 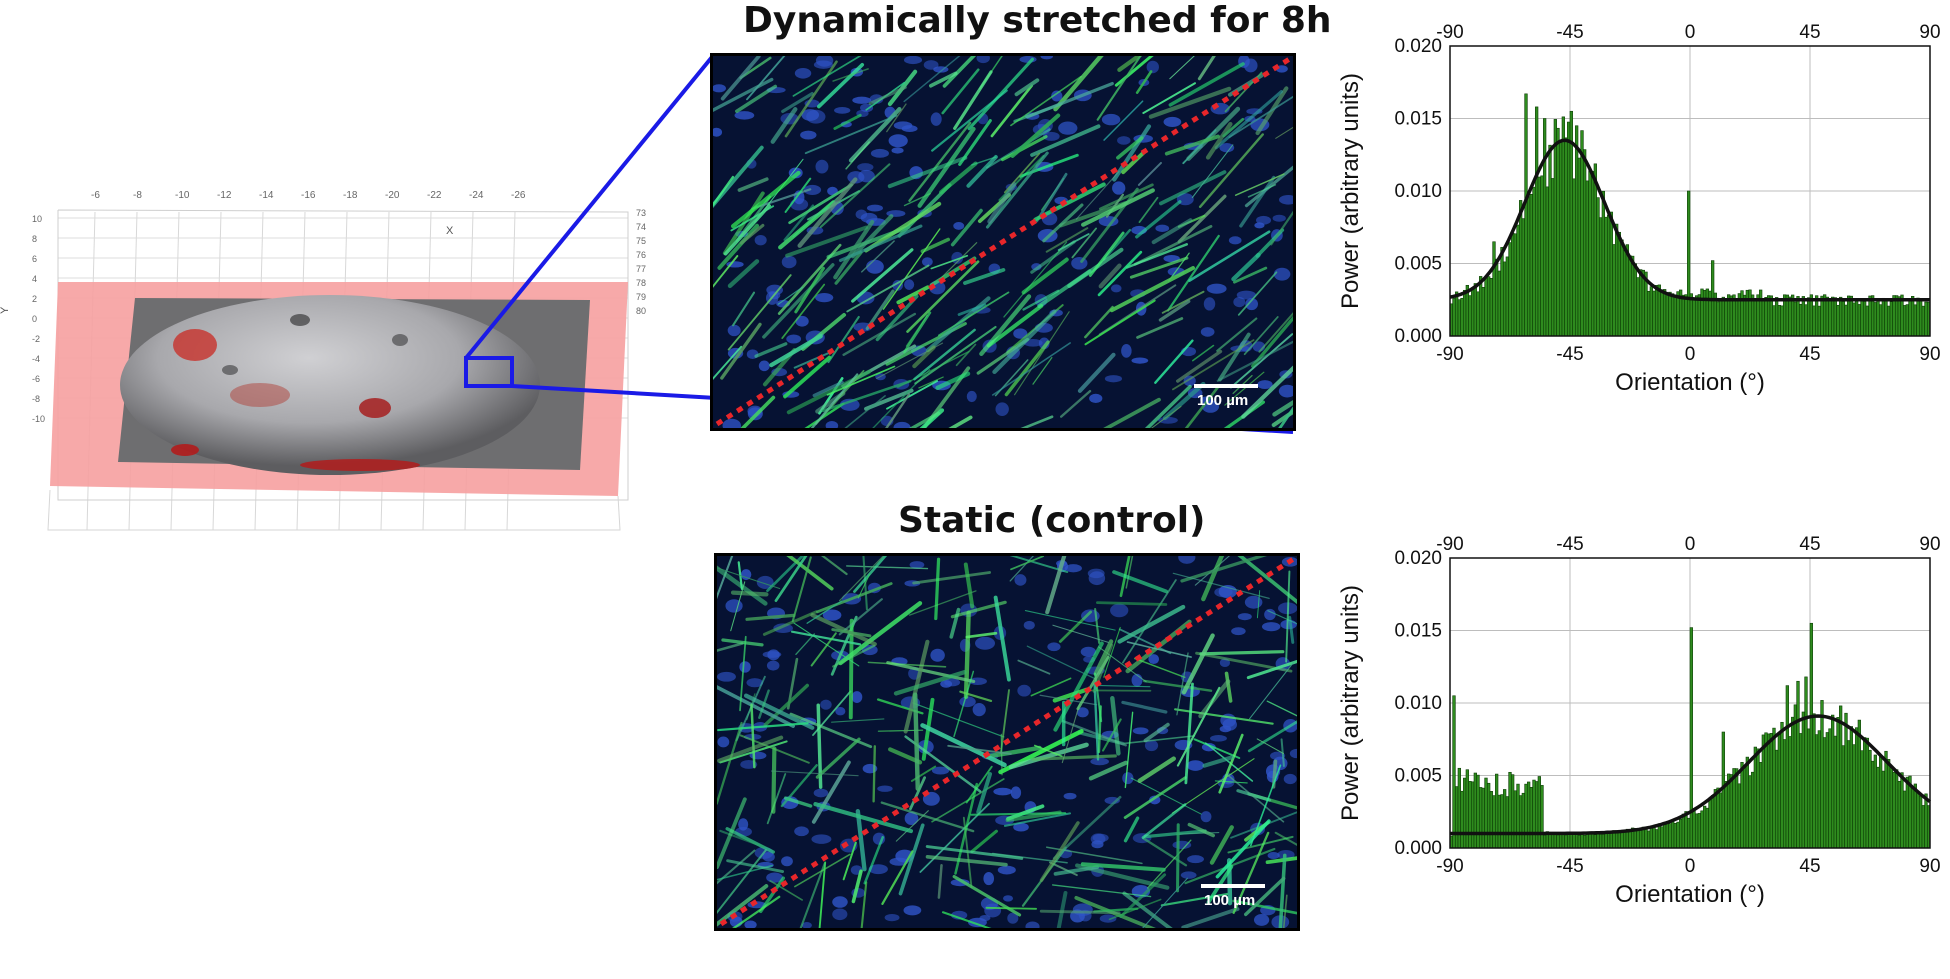 What do you see at coordinates (230, 370) in the screenshot?
I see `dark-spot` at bounding box center [230, 370].